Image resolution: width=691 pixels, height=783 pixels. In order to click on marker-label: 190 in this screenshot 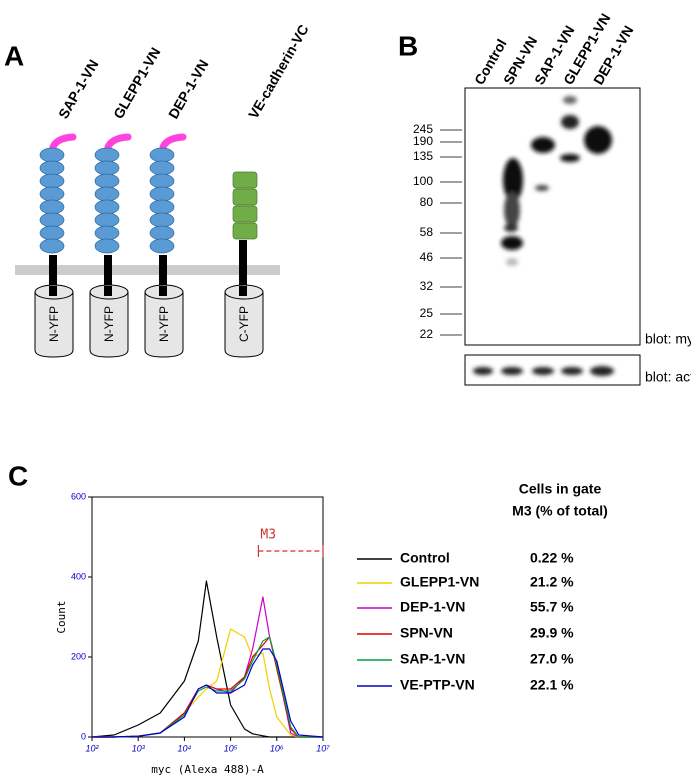, I will do `click(423, 141)`.